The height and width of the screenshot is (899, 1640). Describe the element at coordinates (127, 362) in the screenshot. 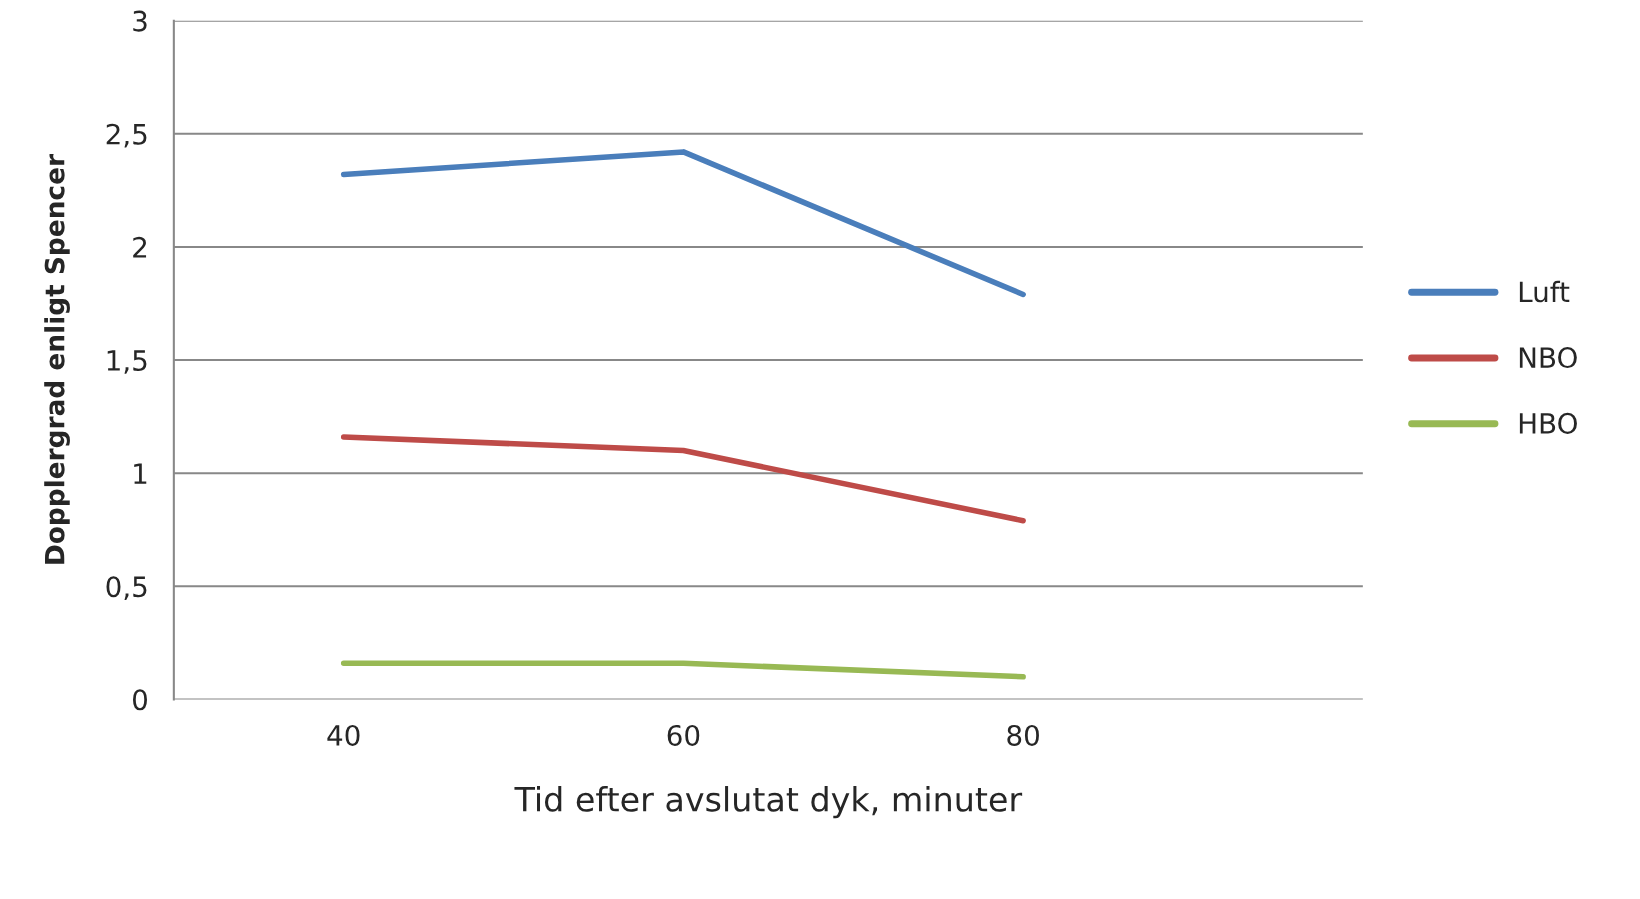

I see `y-tick-label: 1,5` at that location.